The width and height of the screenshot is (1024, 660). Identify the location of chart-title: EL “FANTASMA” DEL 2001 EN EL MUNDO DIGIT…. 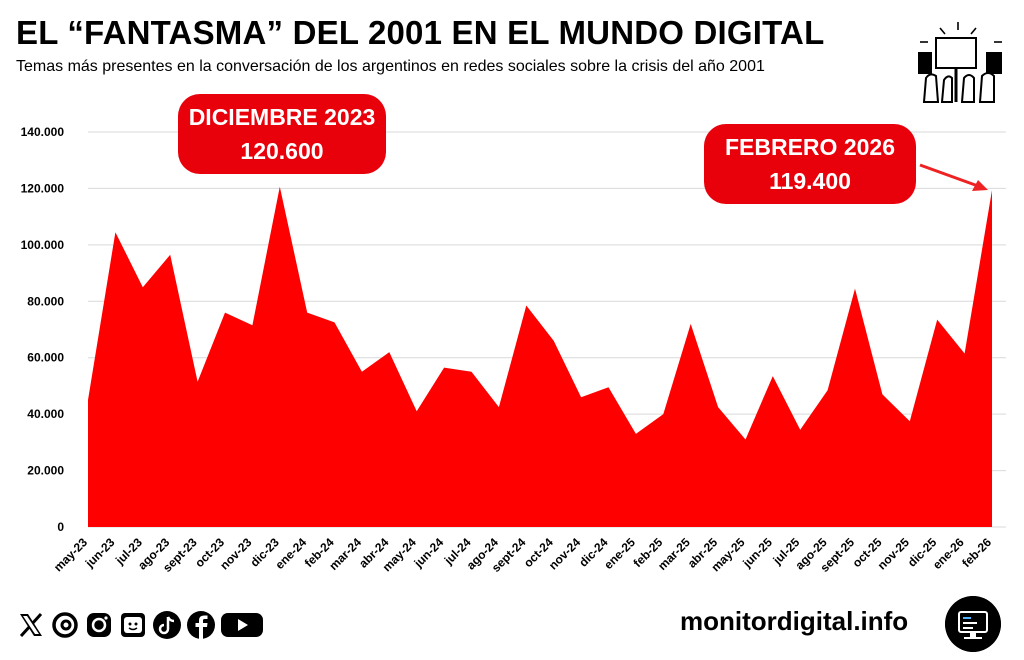
(420, 32).